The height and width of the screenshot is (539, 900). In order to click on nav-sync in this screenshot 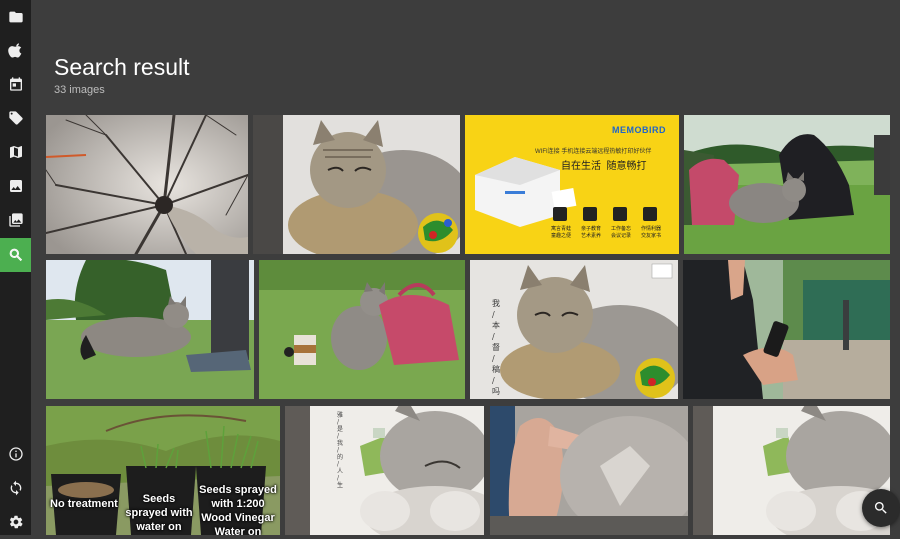, I will do `click(15, 488)`.